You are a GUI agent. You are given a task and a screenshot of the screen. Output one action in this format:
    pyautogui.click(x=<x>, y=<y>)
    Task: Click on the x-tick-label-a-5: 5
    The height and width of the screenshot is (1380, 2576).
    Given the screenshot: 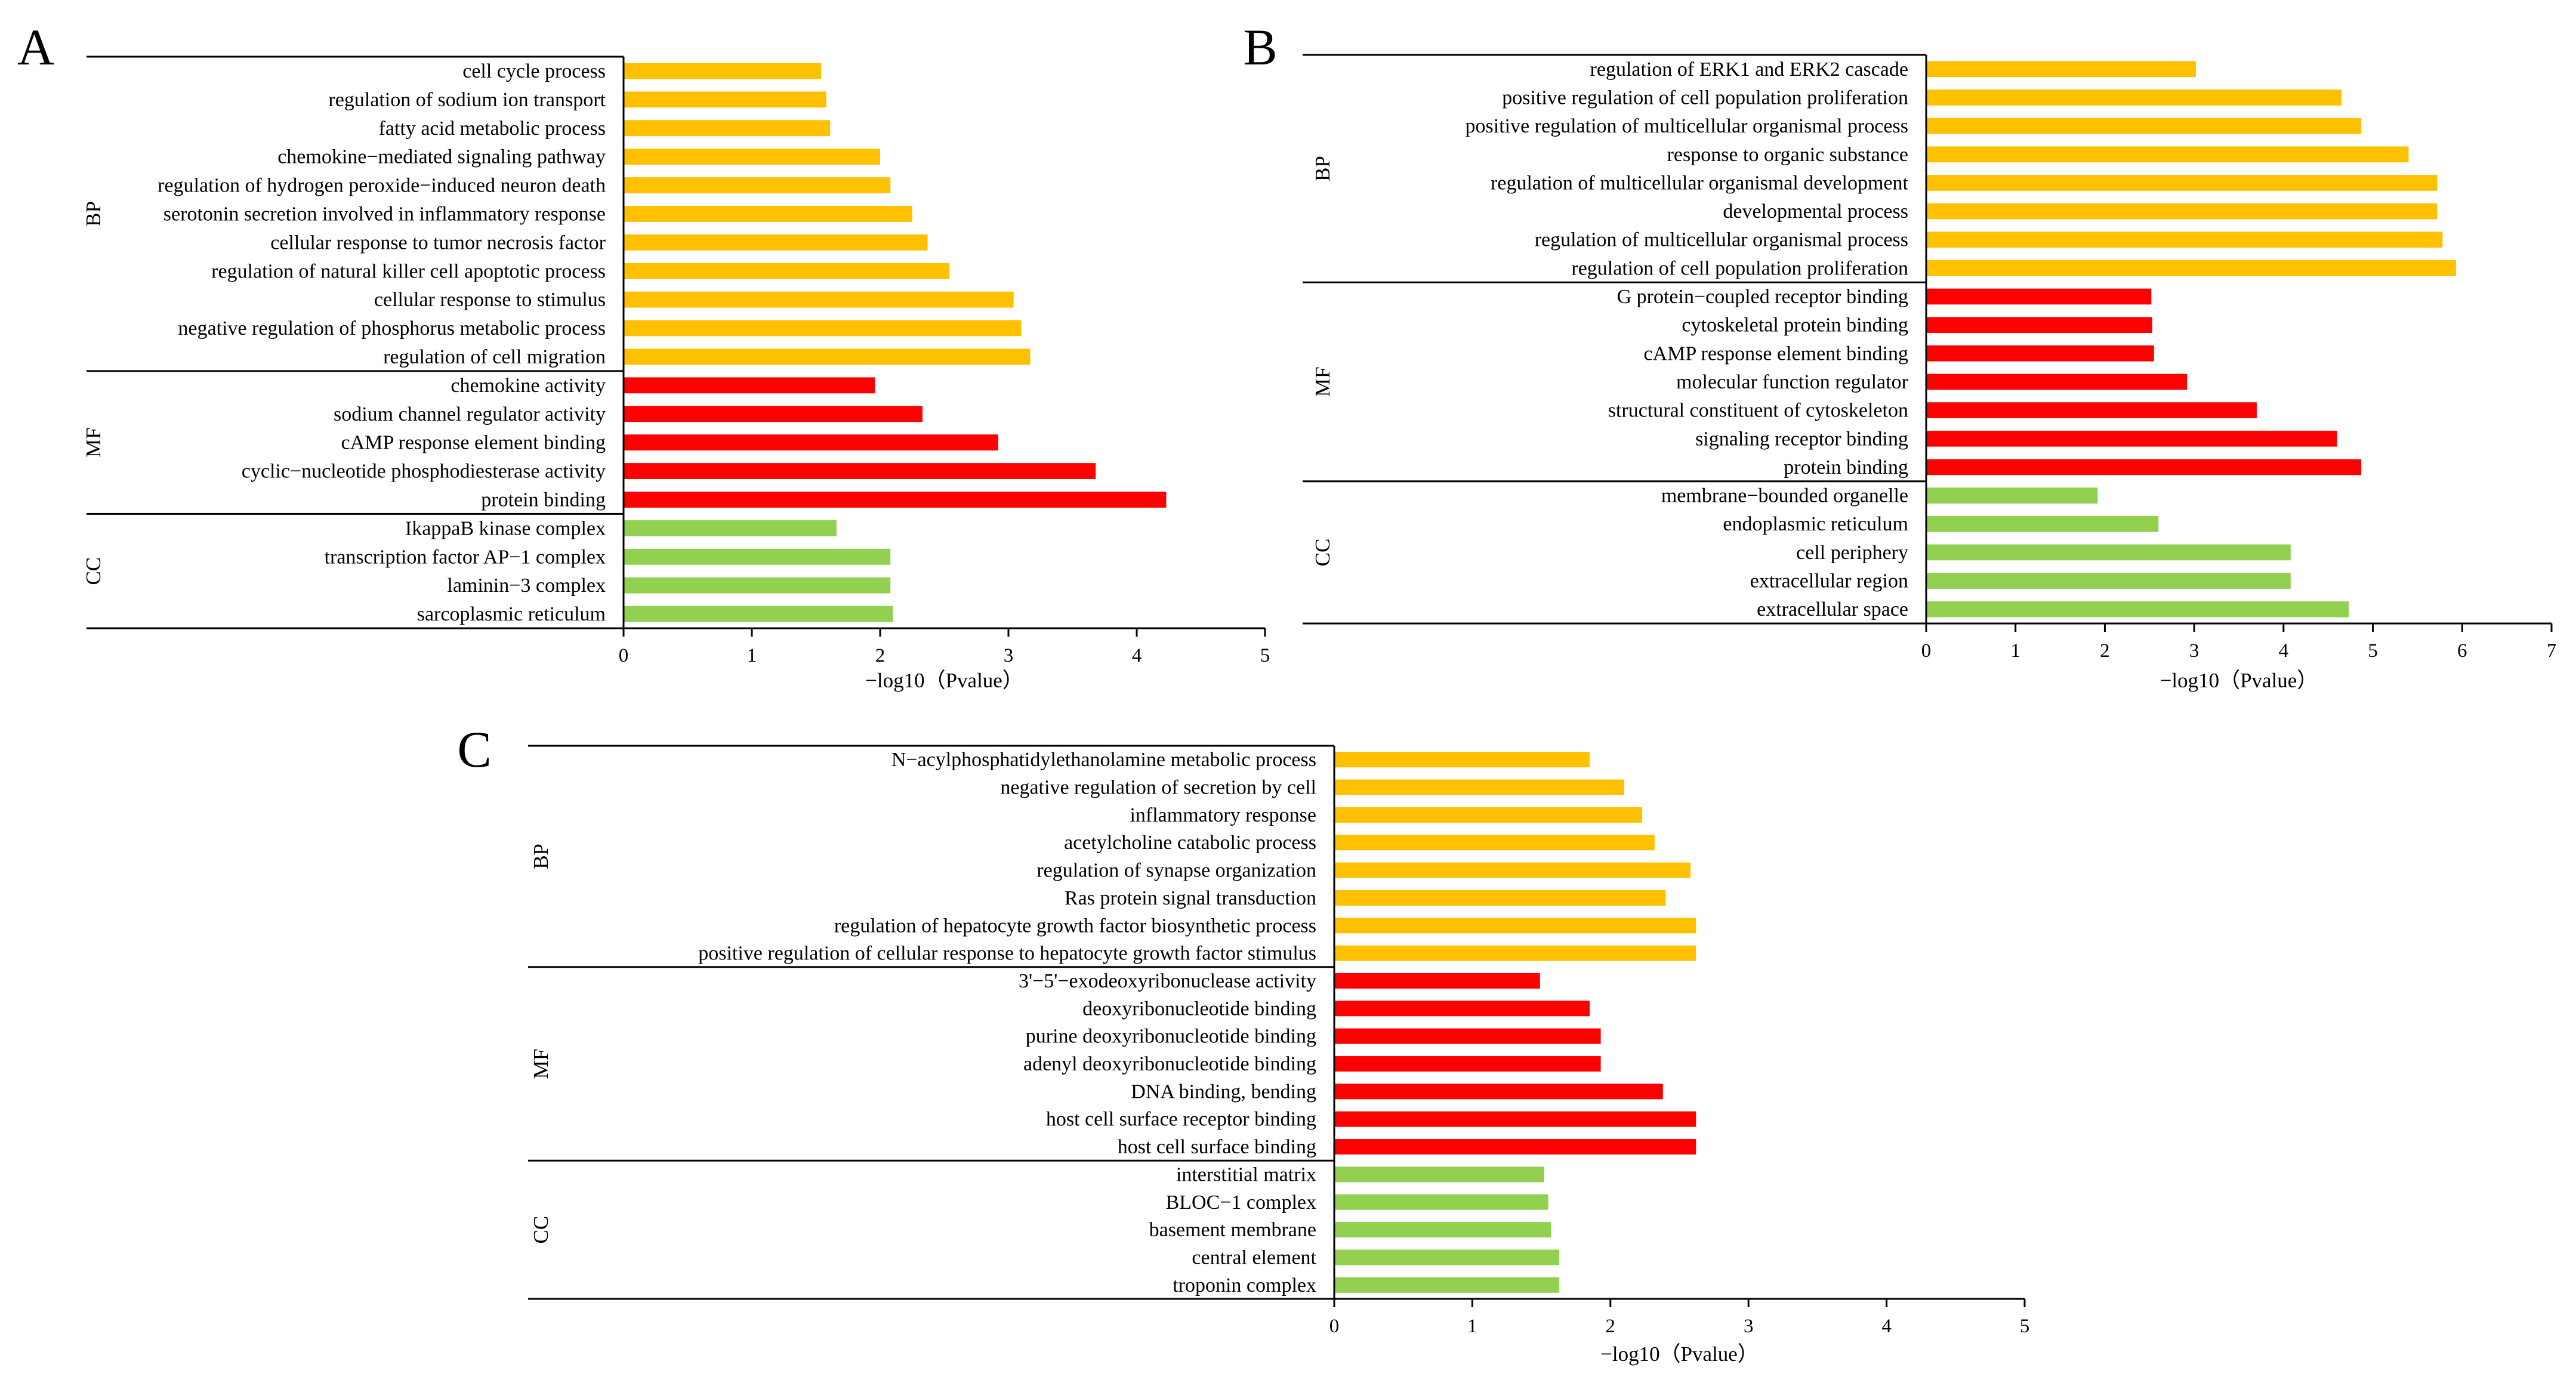 What is the action you would take?
    pyautogui.click(x=1265, y=655)
    